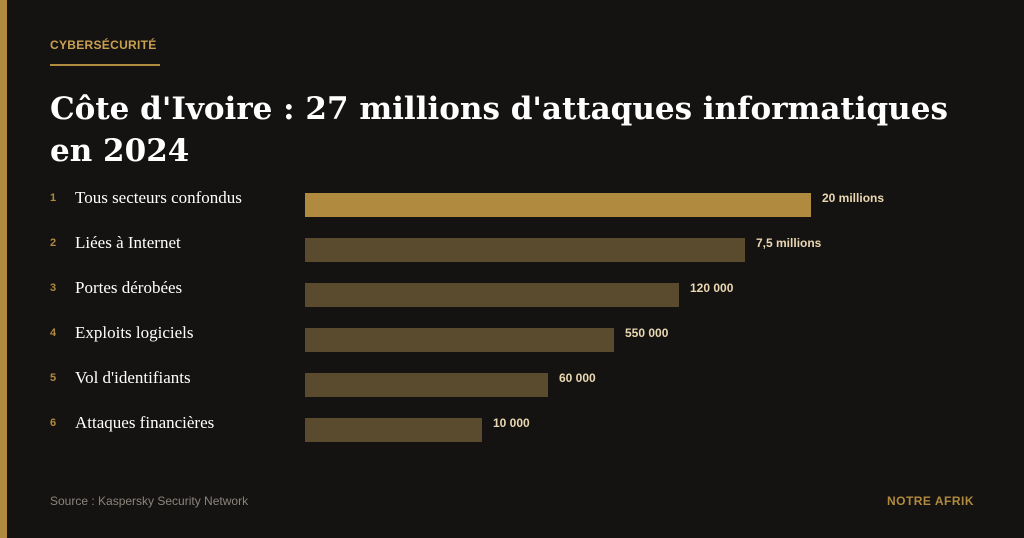  Describe the element at coordinates (133, 377) in the screenshot. I see `bar-category-label: Vol d'identifiants` at that location.